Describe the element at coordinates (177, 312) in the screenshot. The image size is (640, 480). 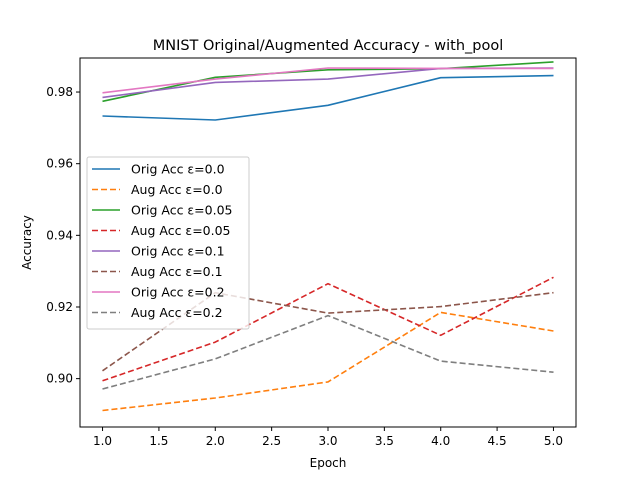
I see `legend-label-7: Aug Acc ε=0.2` at that location.